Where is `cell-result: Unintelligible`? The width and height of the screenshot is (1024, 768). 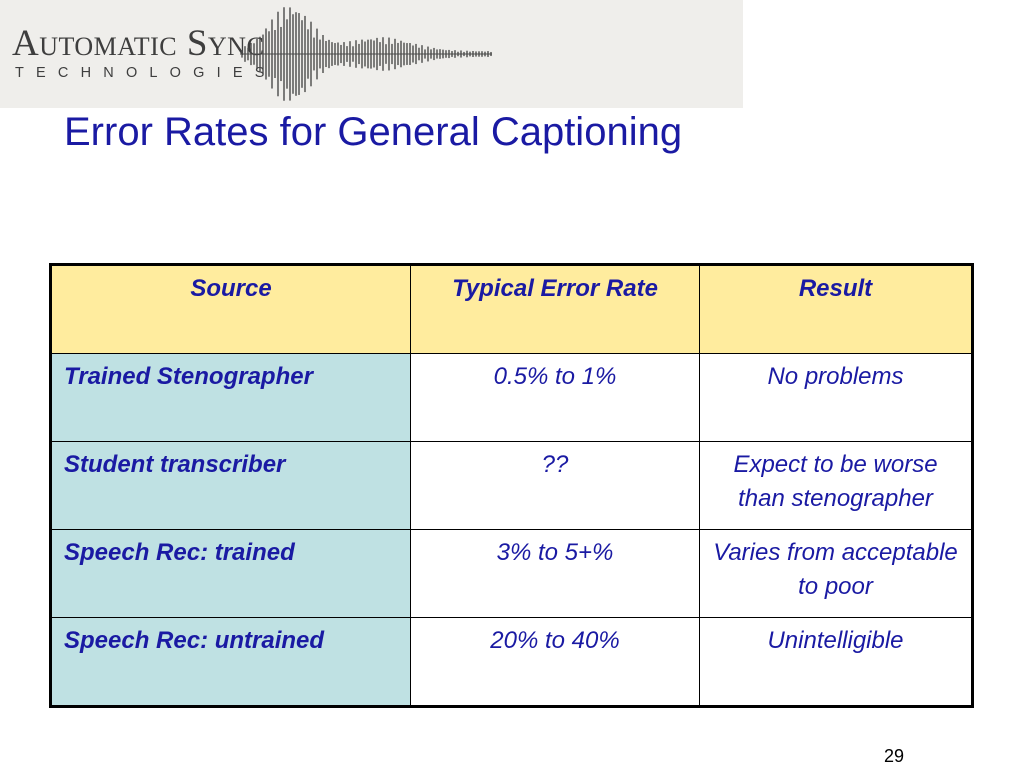 cell-result: Unintelligible is located at coordinates (836, 662).